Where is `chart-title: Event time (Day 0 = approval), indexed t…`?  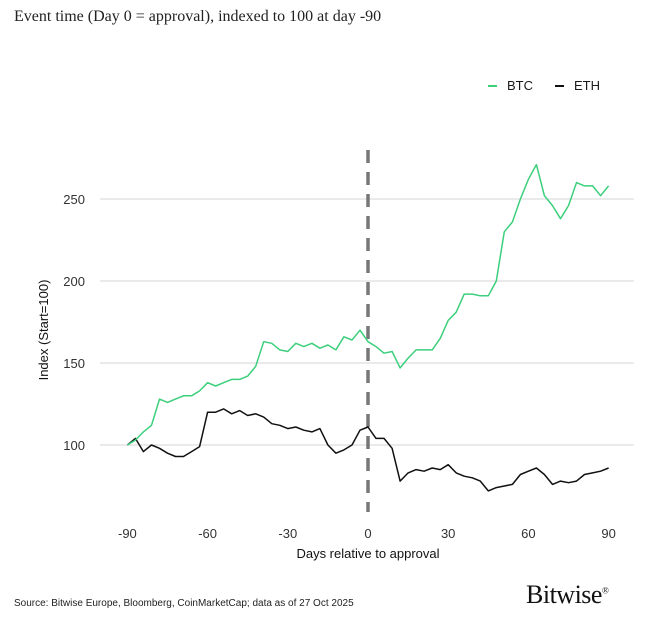
chart-title: Event time (Day 0 = approval), indexed t… is located at coordinates (198, 16).